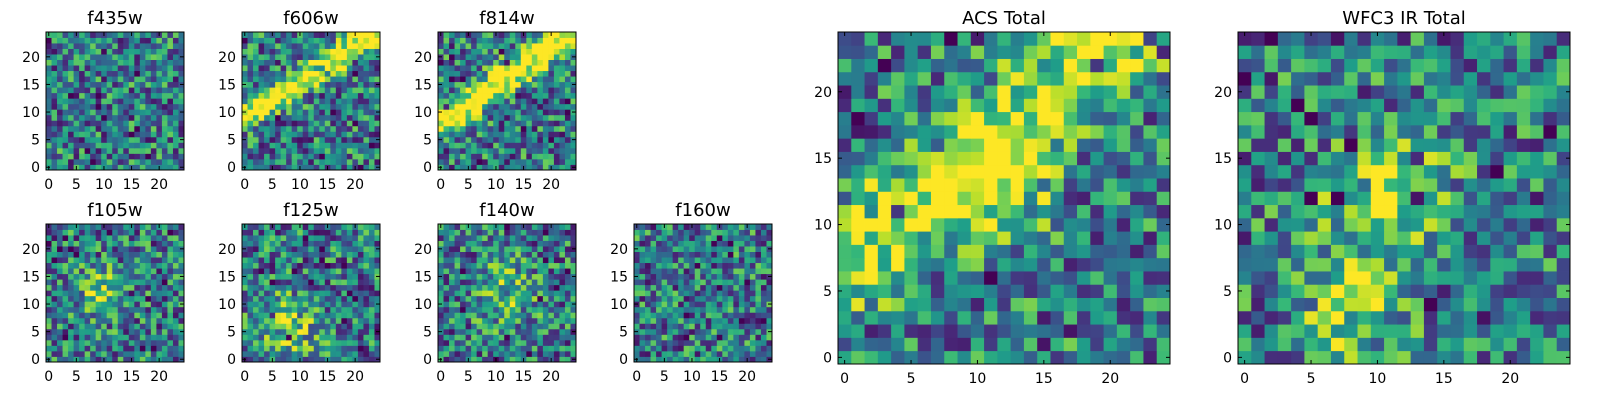 The width and height of the screenshot is (1600, 400). Describe the element at coordinates (328, 377) in the screenshot. I see `x-tick-label: 15` at that location.